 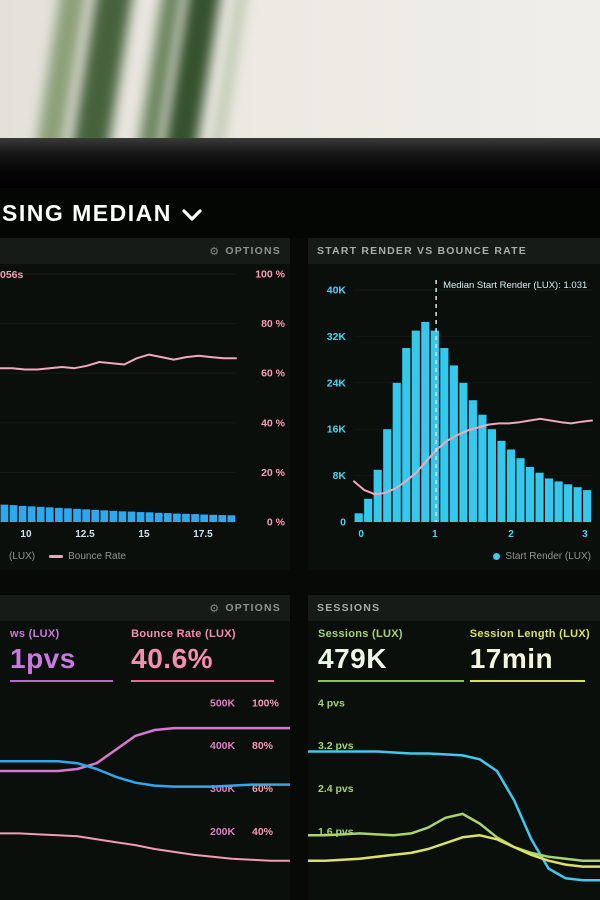 What do you see at coordinates (337, 383) in the screenshot?
I see `svg-text: 24K` at bounding box center [337, 383].